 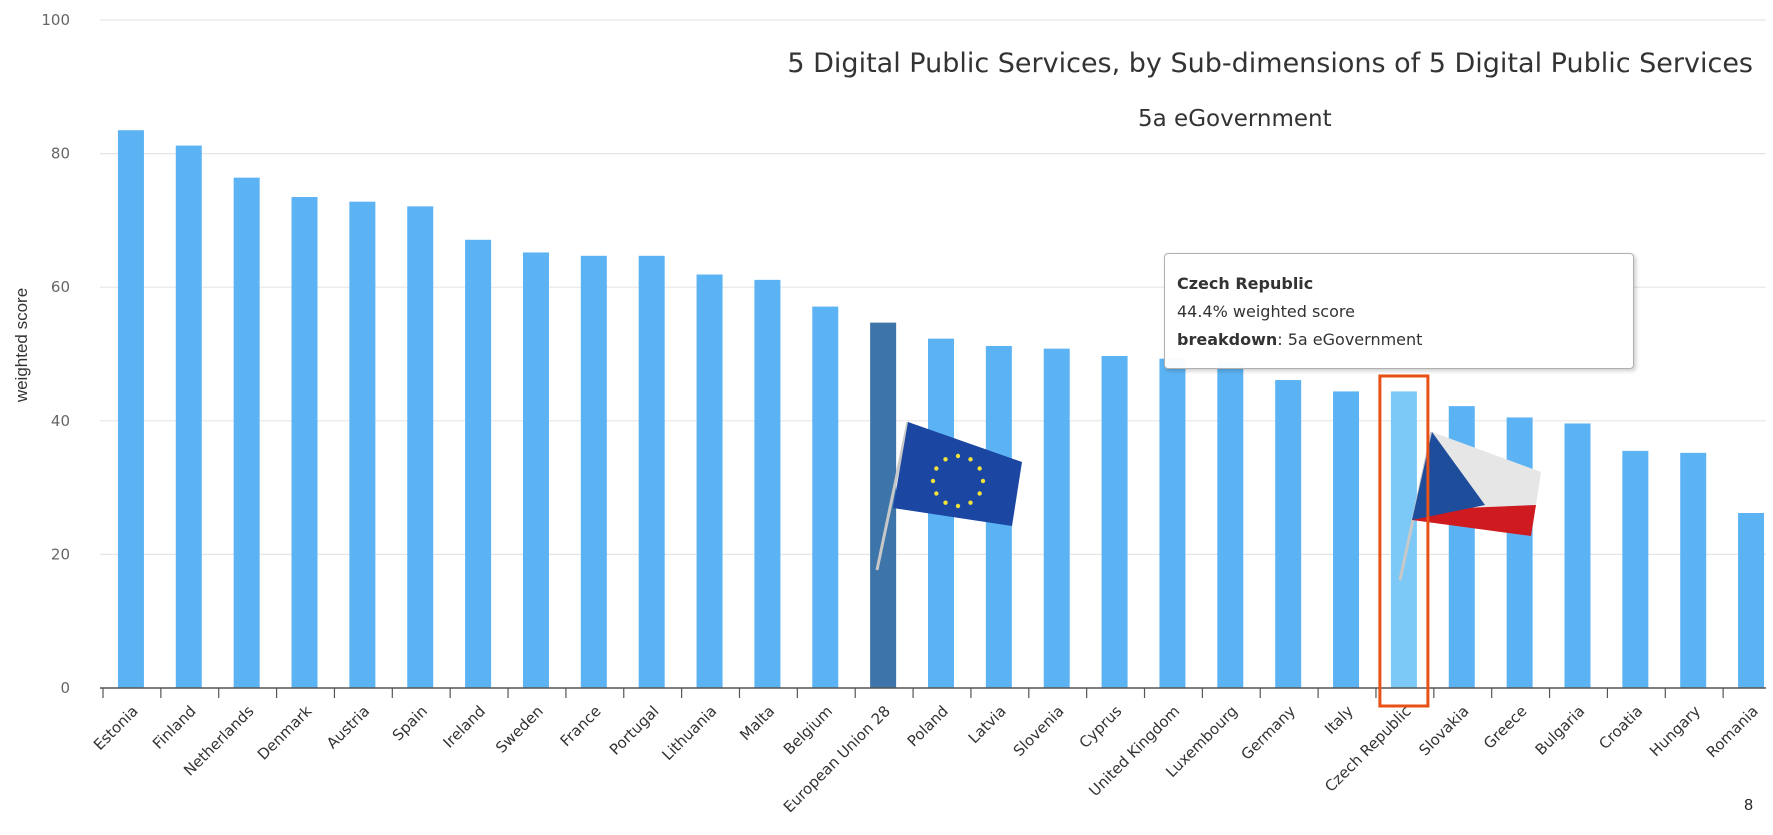 What do you see at coordinates (1443, 730) in the screenshot?
I see `x-tick-label: Slovakia` at bounding box center [1443, 730].